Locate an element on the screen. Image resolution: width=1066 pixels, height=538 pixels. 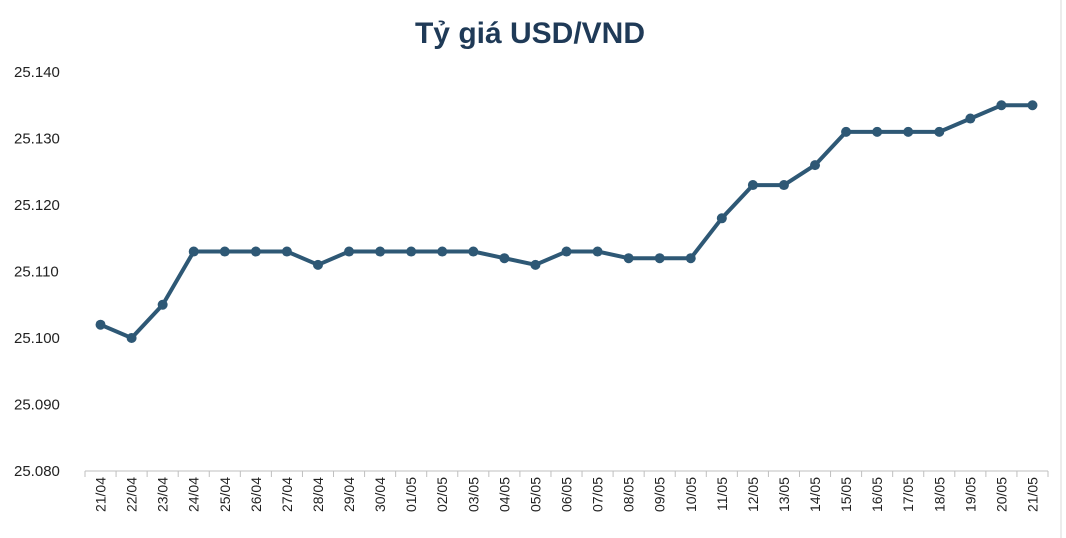
x-tick-label: 13/05 is located at coordinates (784, 494).